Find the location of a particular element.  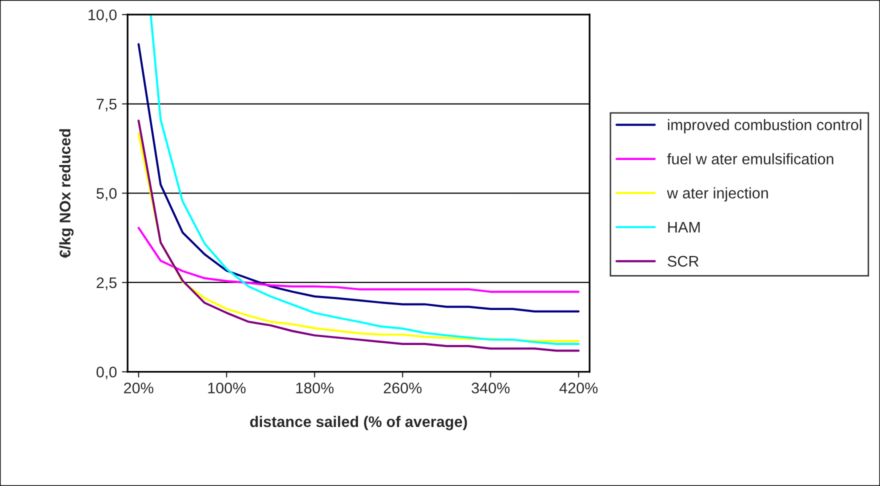

legend-label: w ater injection is located at coordinates (717, 194).